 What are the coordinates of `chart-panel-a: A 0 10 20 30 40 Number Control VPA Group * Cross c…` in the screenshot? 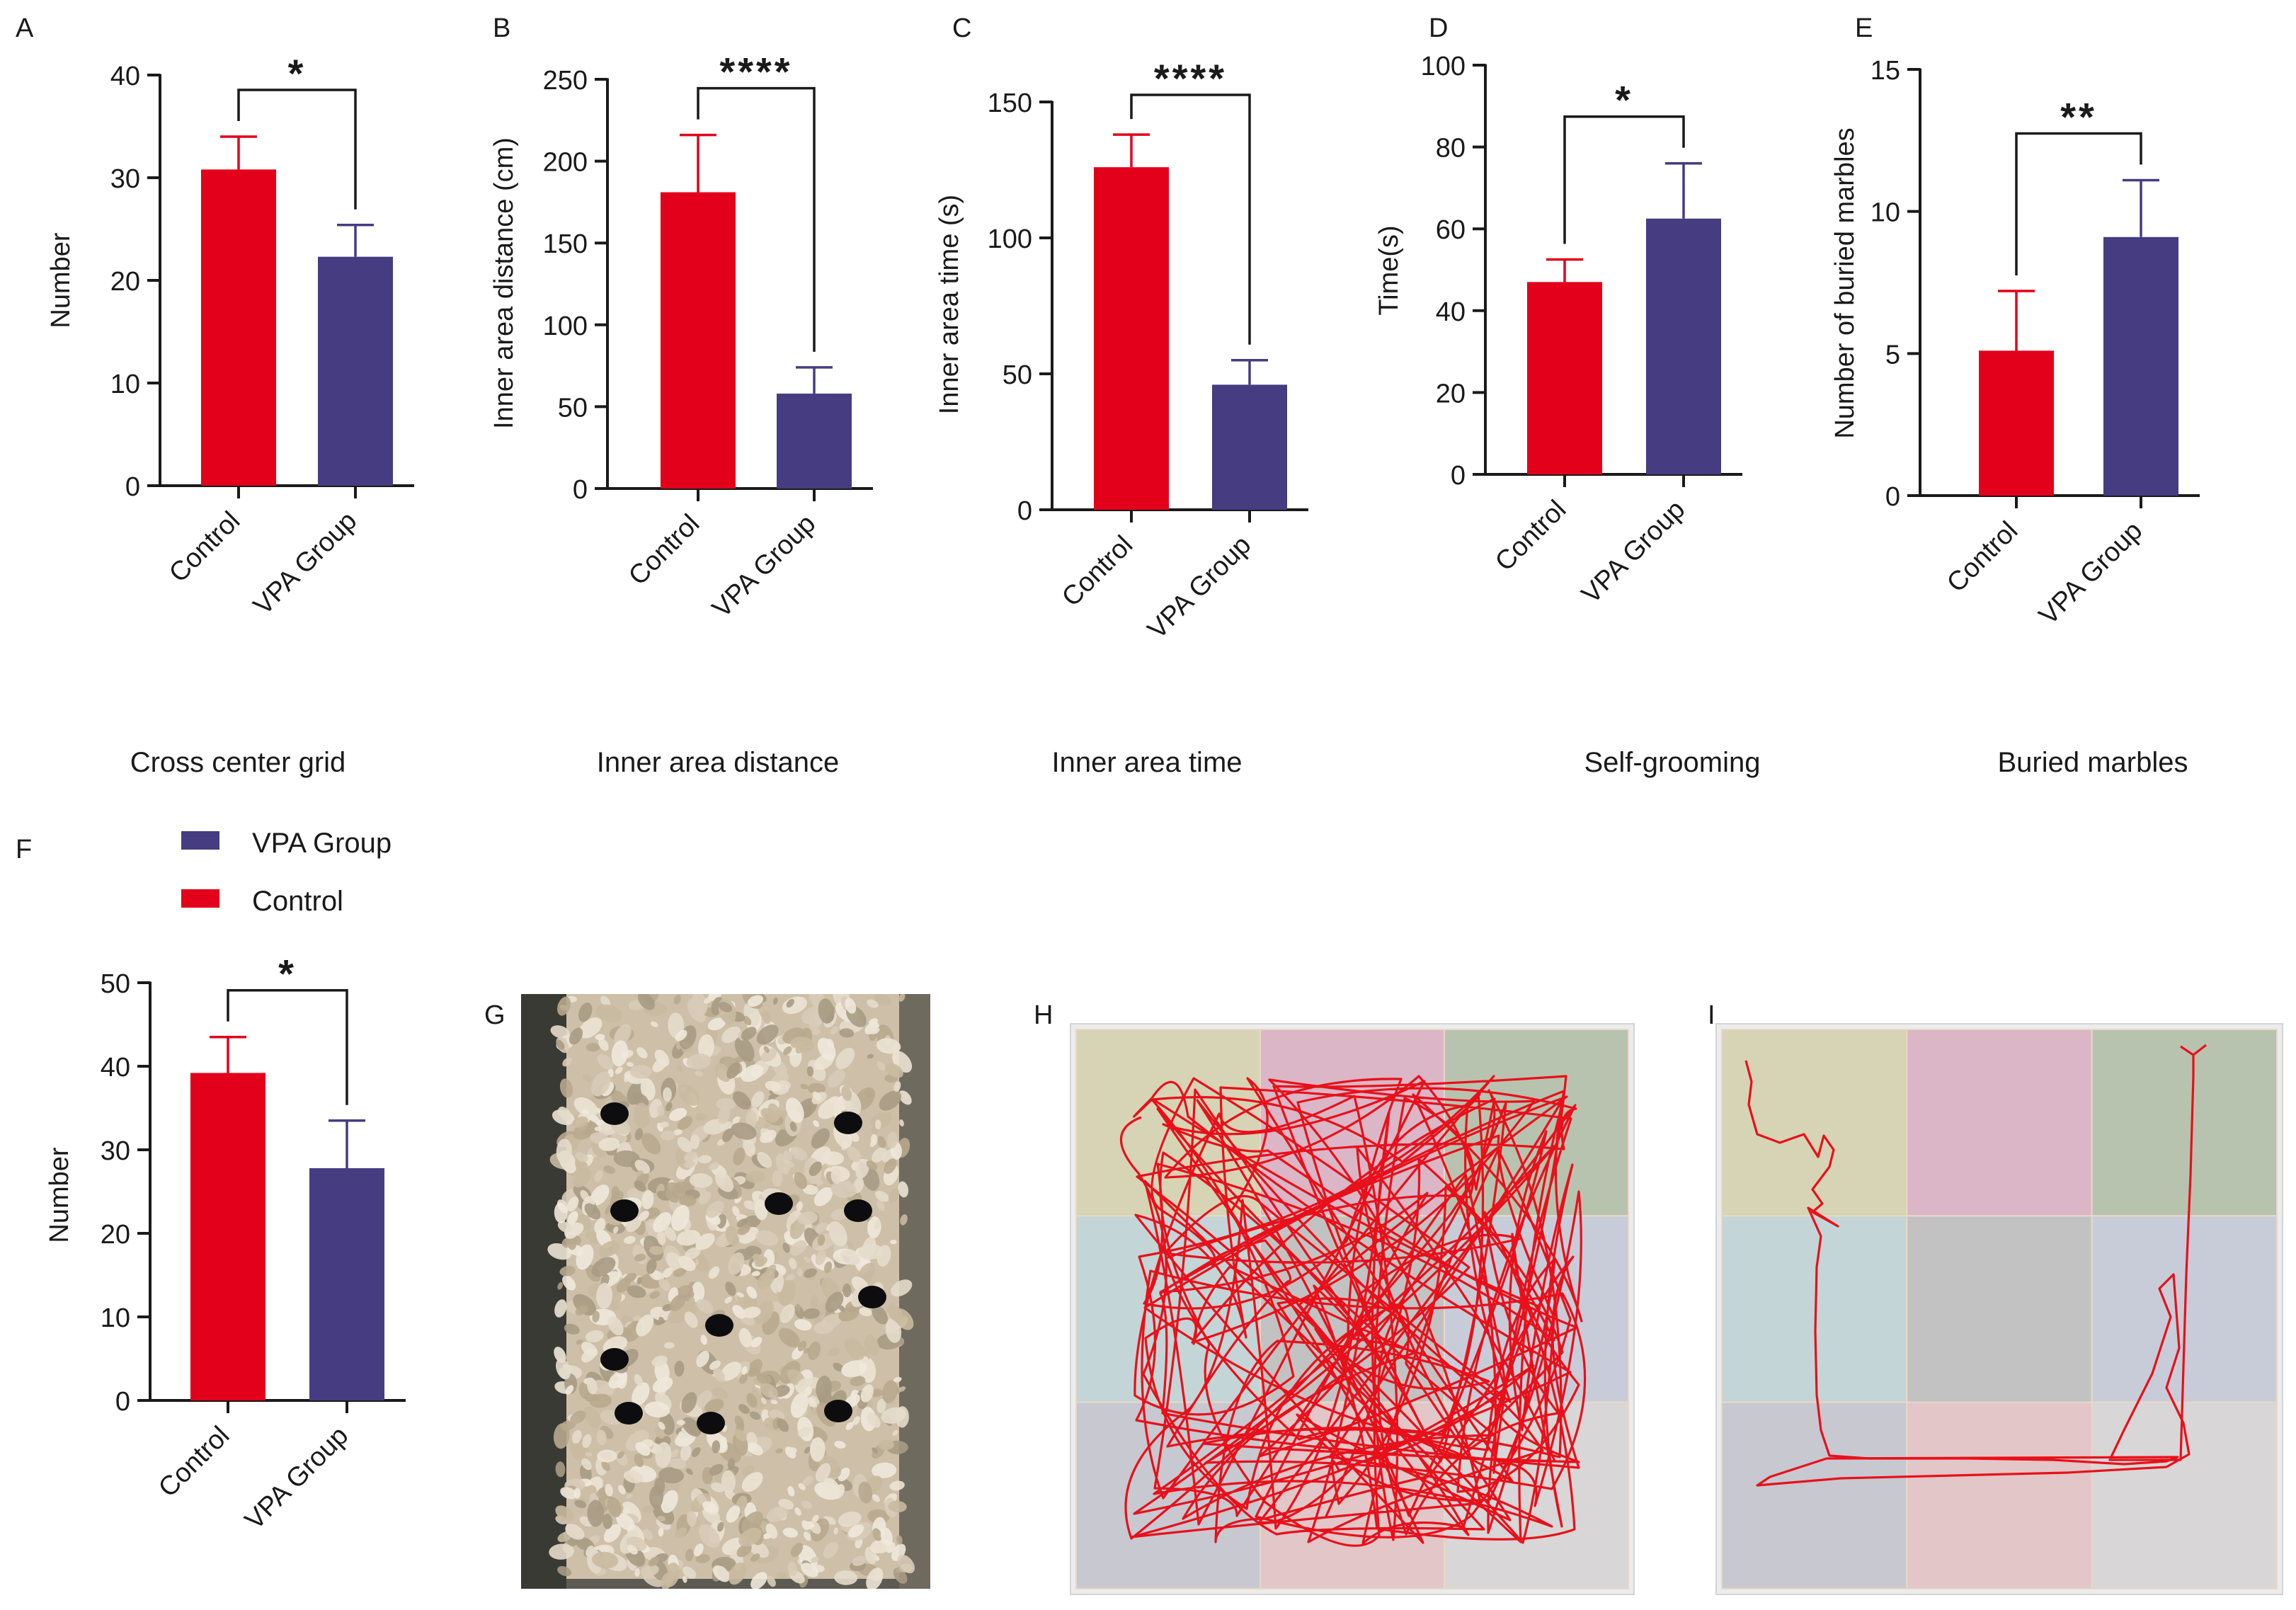 It's located at (215, 395).